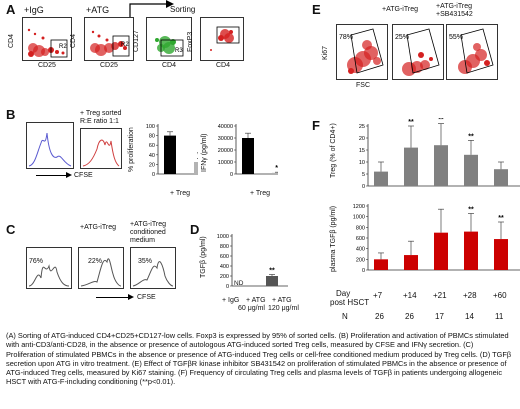 The width and height of the screenshot is (520, 409). What do you see at coordinates (362, 127) in the screenshot?
I see `y-tick-label: 25` at bounding box center [362, 127].